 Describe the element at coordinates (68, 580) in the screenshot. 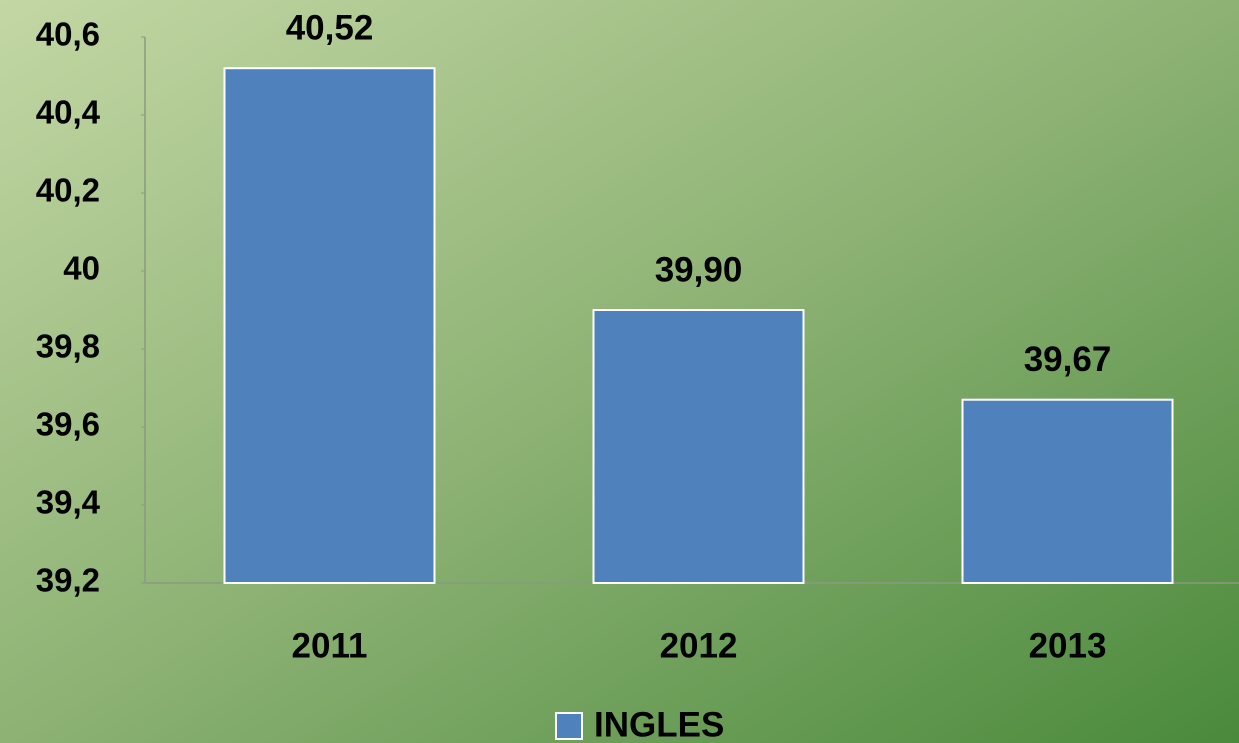

I see `y-tick-label: 39,2` at that location.